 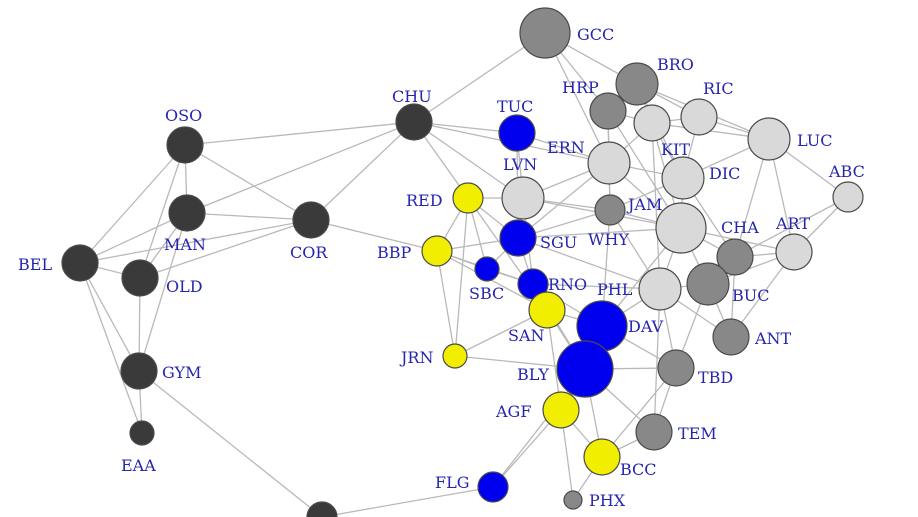 I want to click on node-label-ric: RIC, so click(x=718, y=88).